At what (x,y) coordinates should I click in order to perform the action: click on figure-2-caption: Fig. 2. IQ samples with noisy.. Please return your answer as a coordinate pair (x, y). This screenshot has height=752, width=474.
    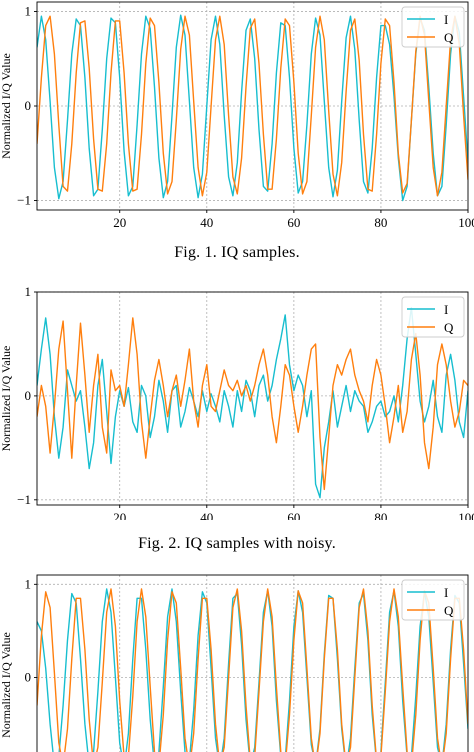
    Looking at the image, I should click on (237, 543).